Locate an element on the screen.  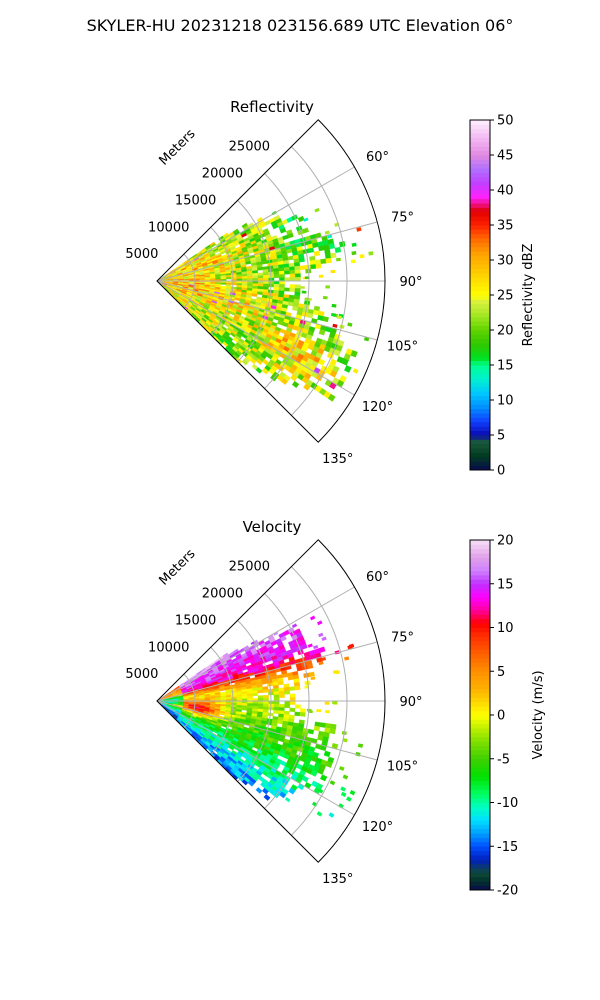
colorbar-tick-label: 50 is located at coordinates (505, 121).